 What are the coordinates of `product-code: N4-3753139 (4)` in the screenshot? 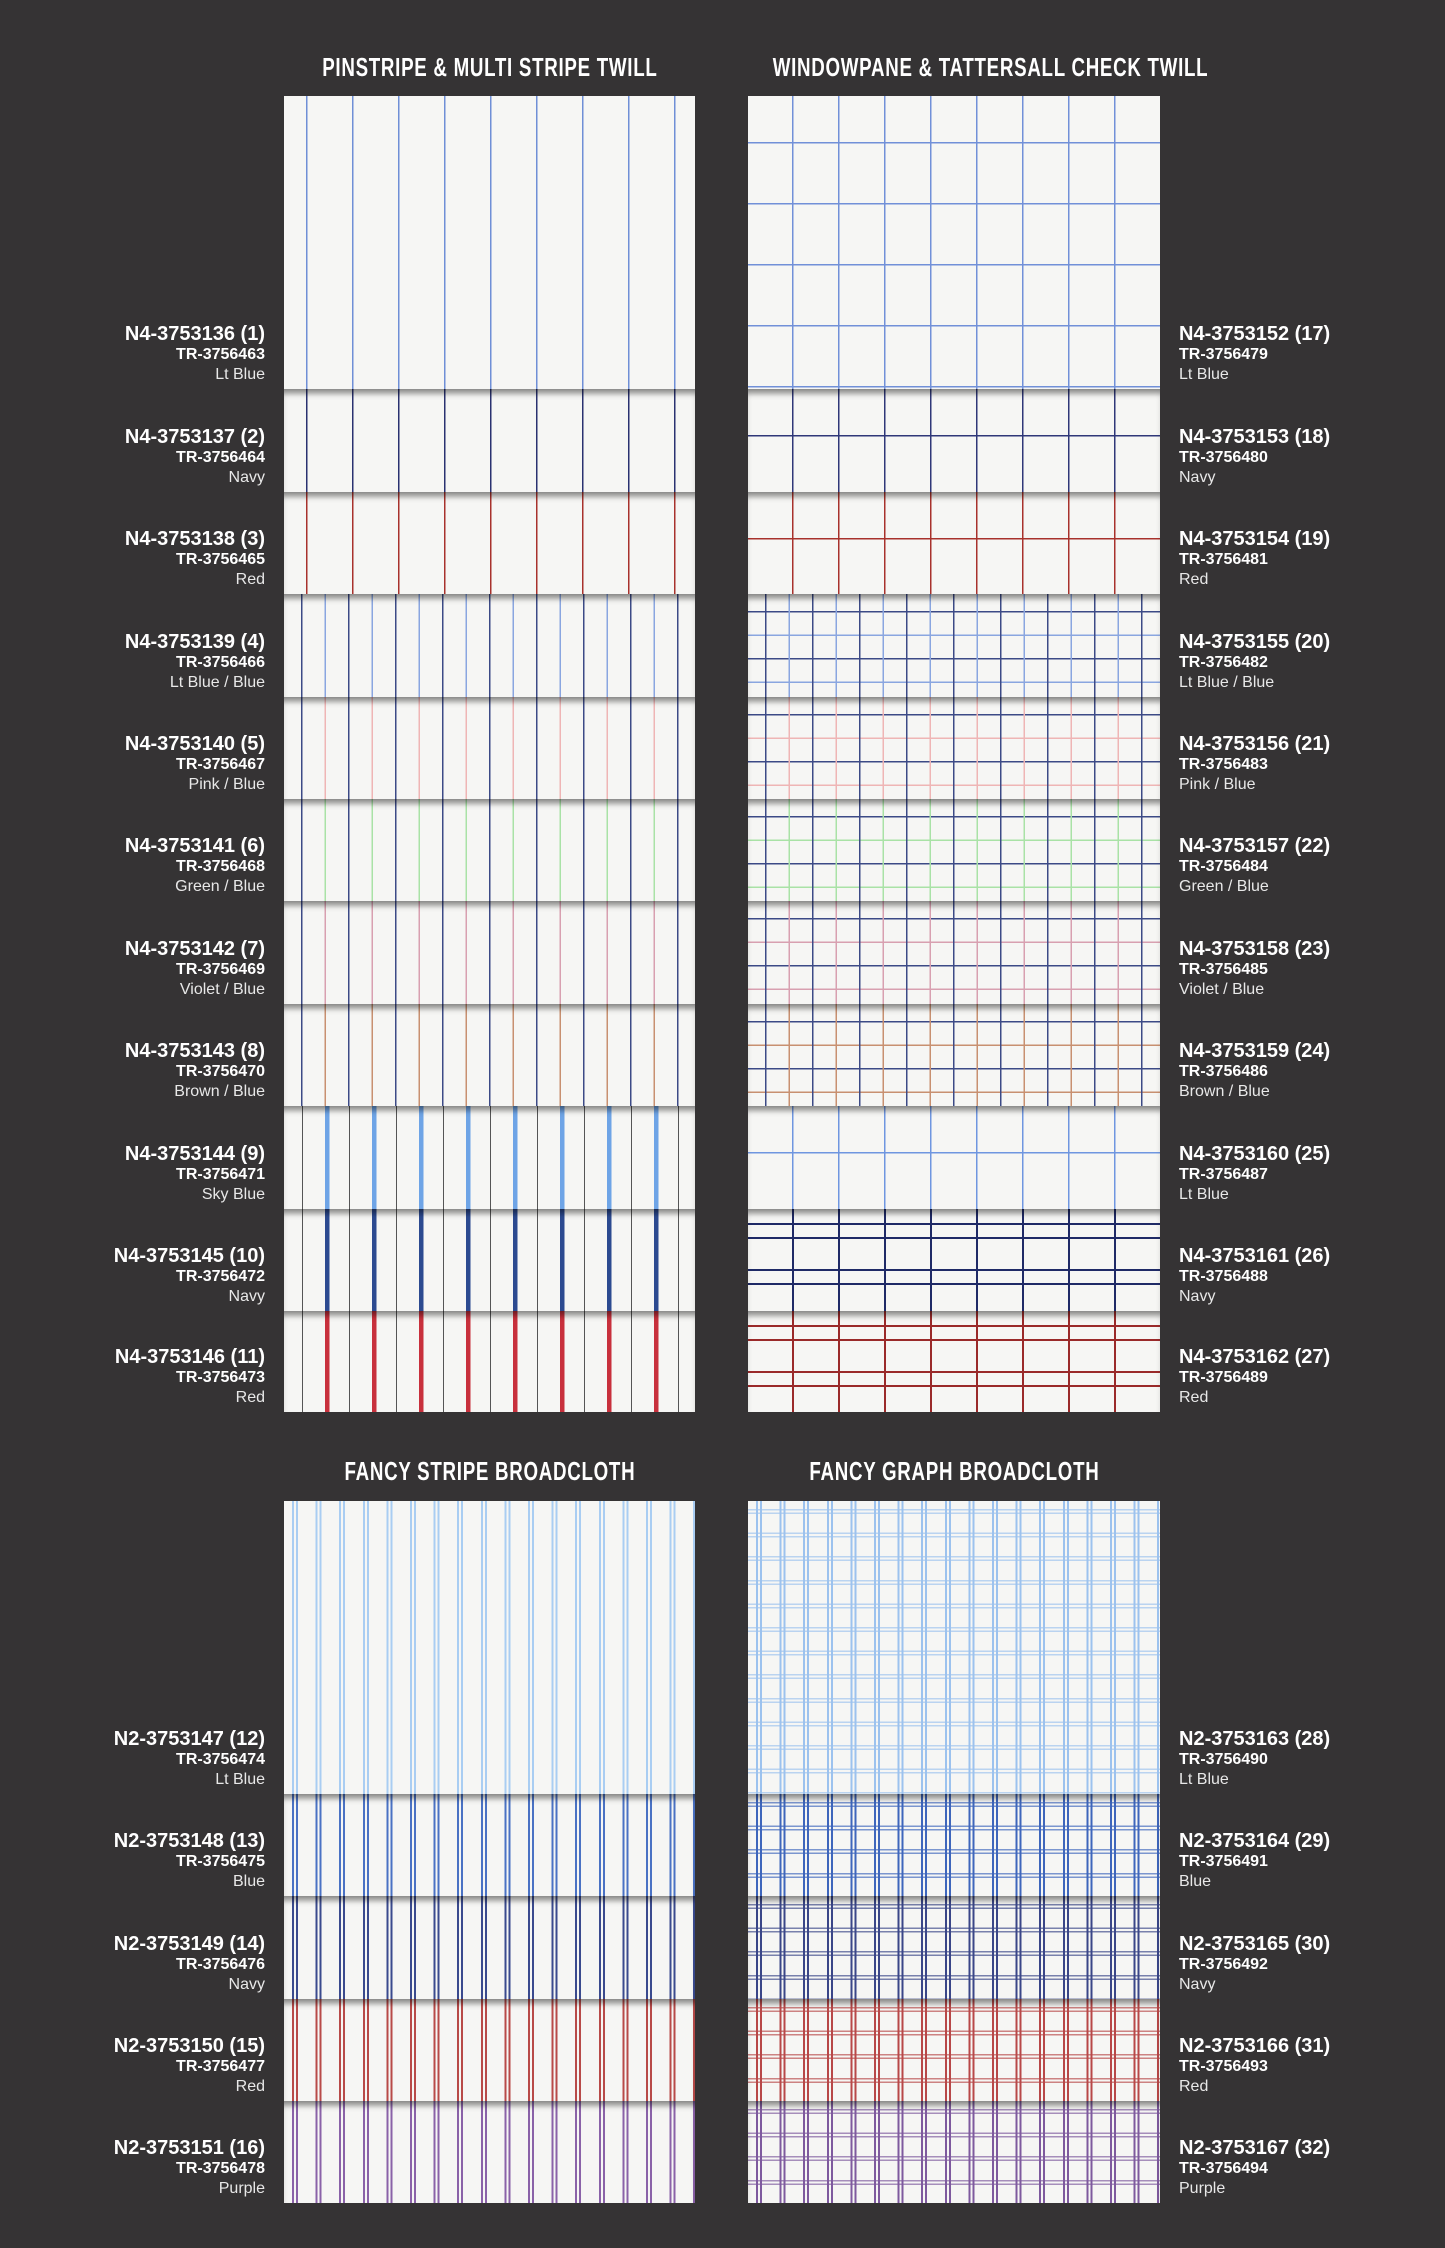 It's located at (194, 642).